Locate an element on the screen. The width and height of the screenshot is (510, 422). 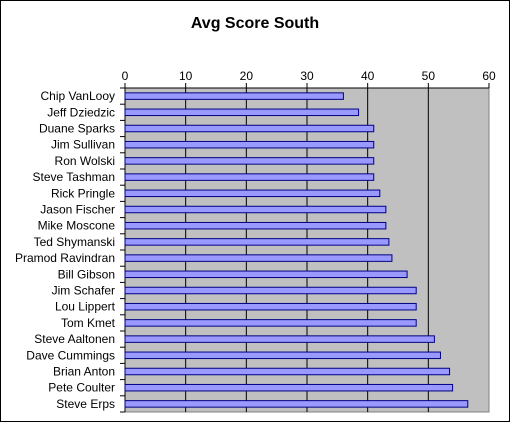
chart-title: Avg Score South is located at coordinates (255, 23).